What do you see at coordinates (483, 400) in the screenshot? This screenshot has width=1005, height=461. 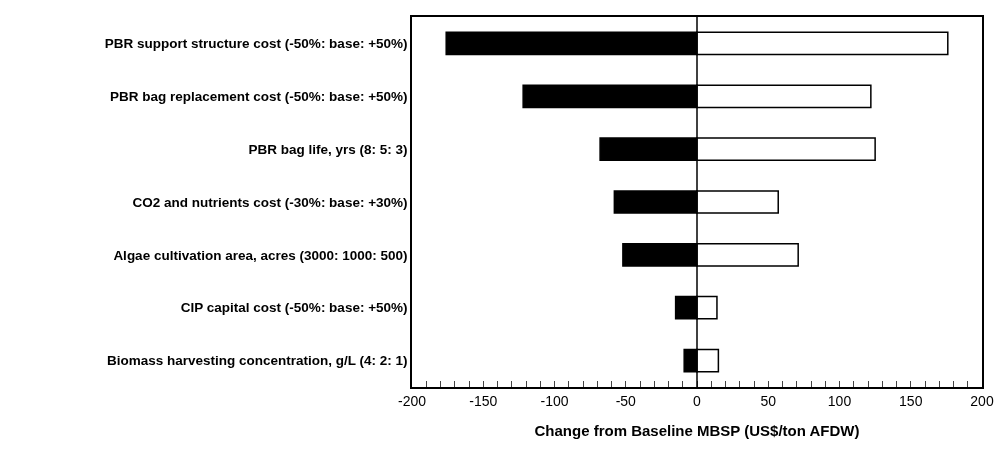 I see `x-tick-label: -150` at bounding box center [483, 400].